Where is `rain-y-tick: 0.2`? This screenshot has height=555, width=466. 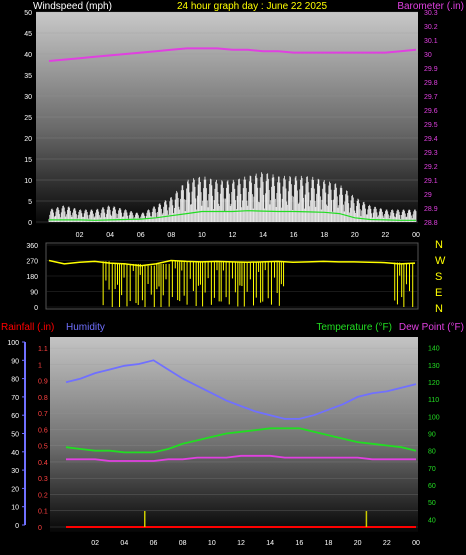
rain-y-tick: 0.2 is located at coordinates (43, 495).